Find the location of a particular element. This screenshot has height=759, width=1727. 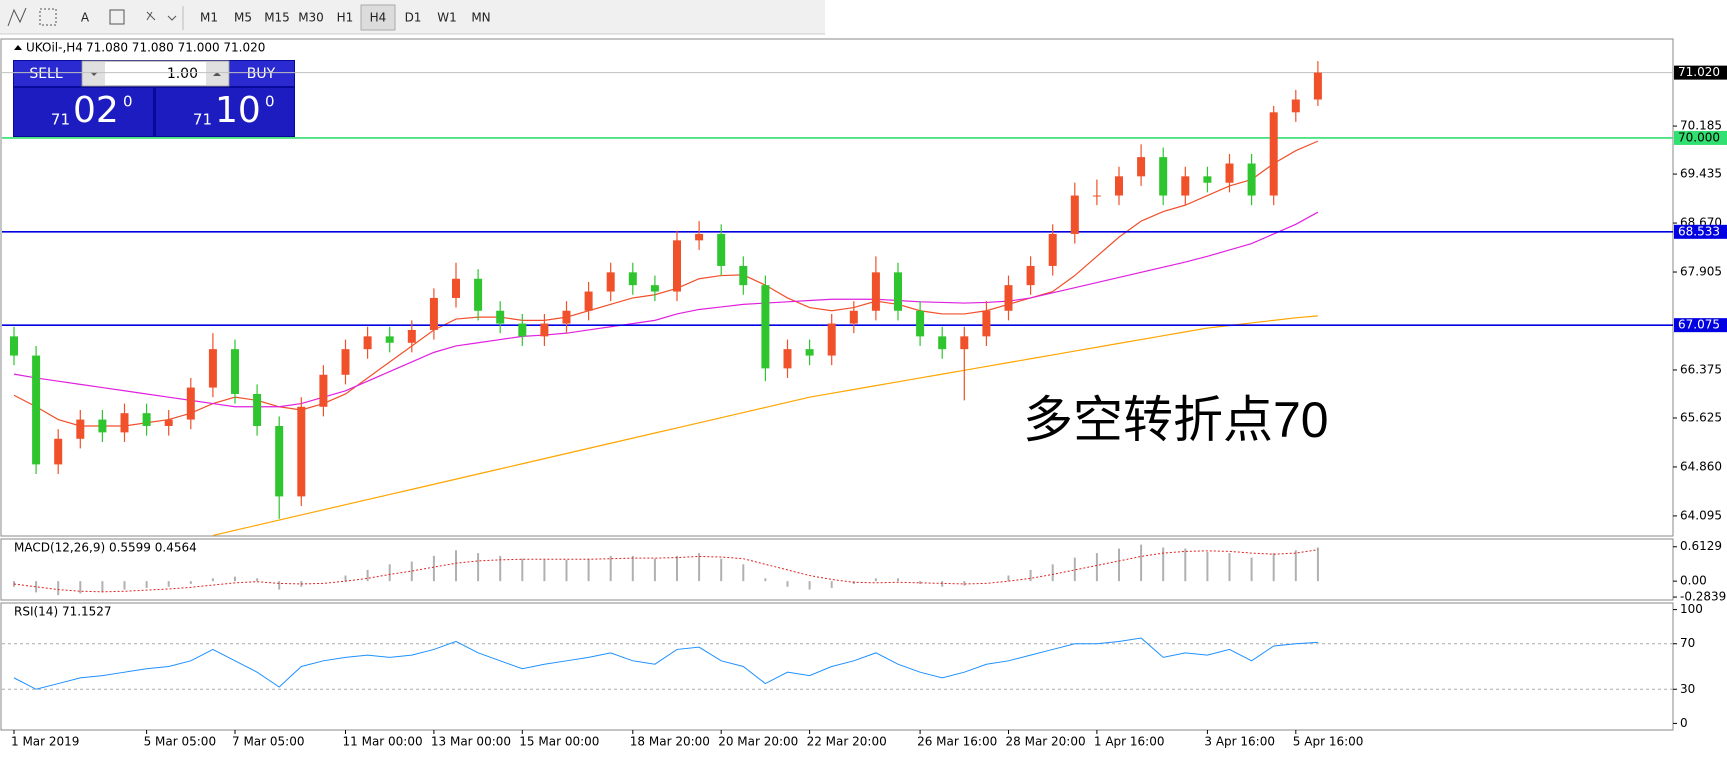

y-tick-label: 64.095 is located at coordinates (1701, 515).